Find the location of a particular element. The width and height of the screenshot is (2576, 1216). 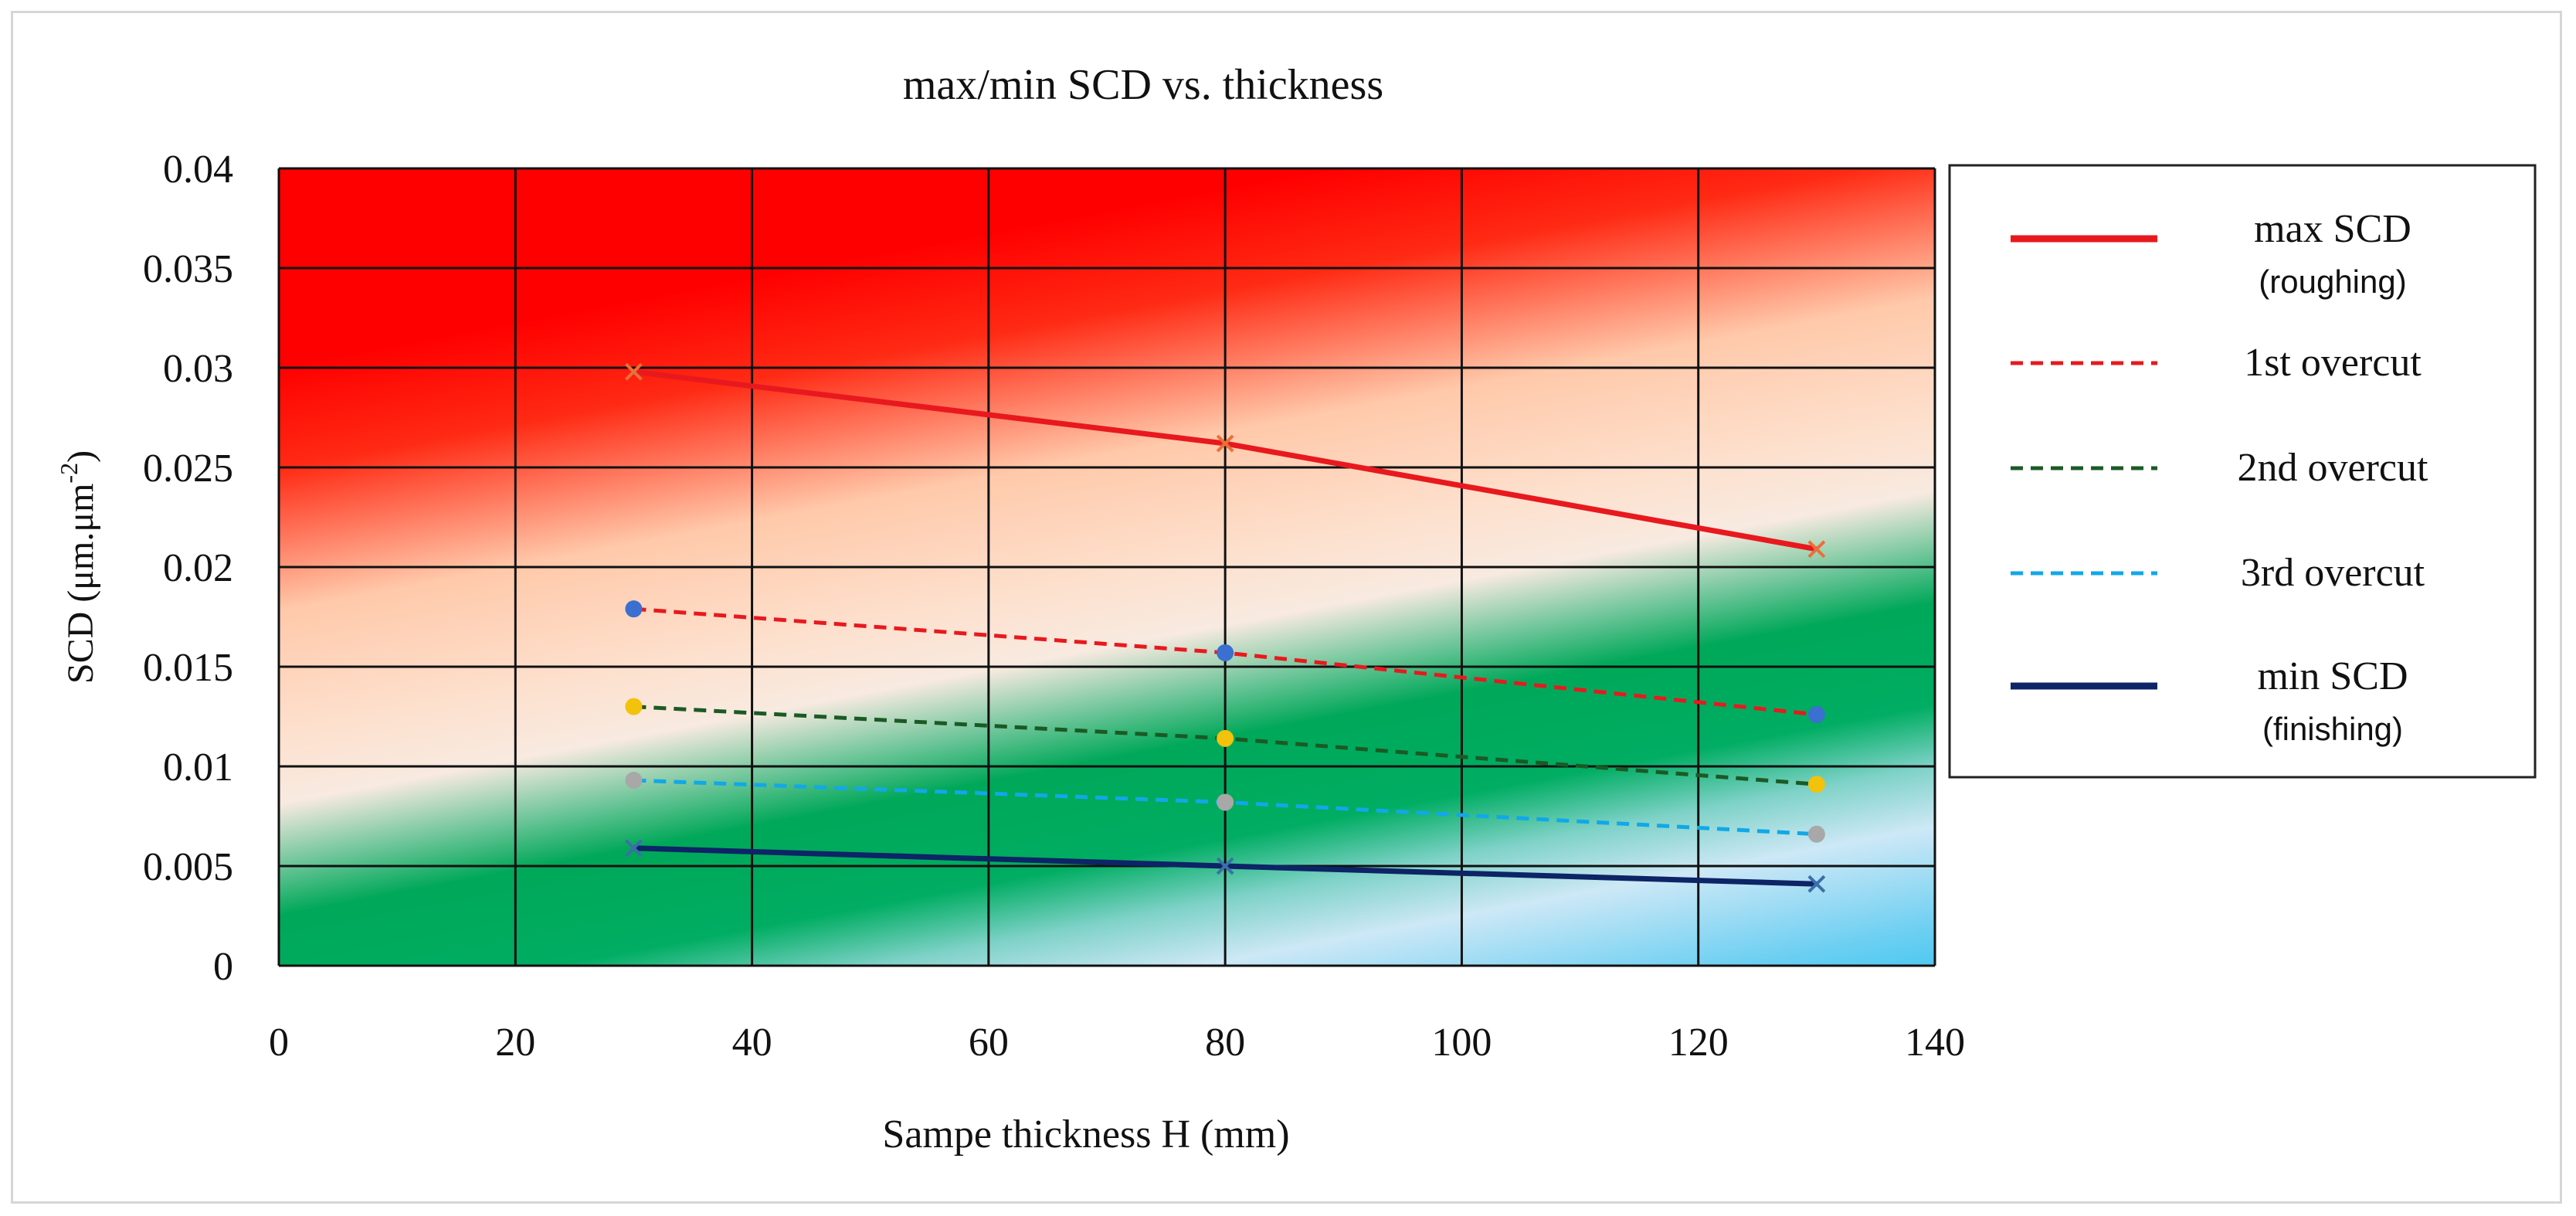

x-axis-ticks: 0 20 40 60 80 100 120 140 is located at coordinates (1117, 1043).